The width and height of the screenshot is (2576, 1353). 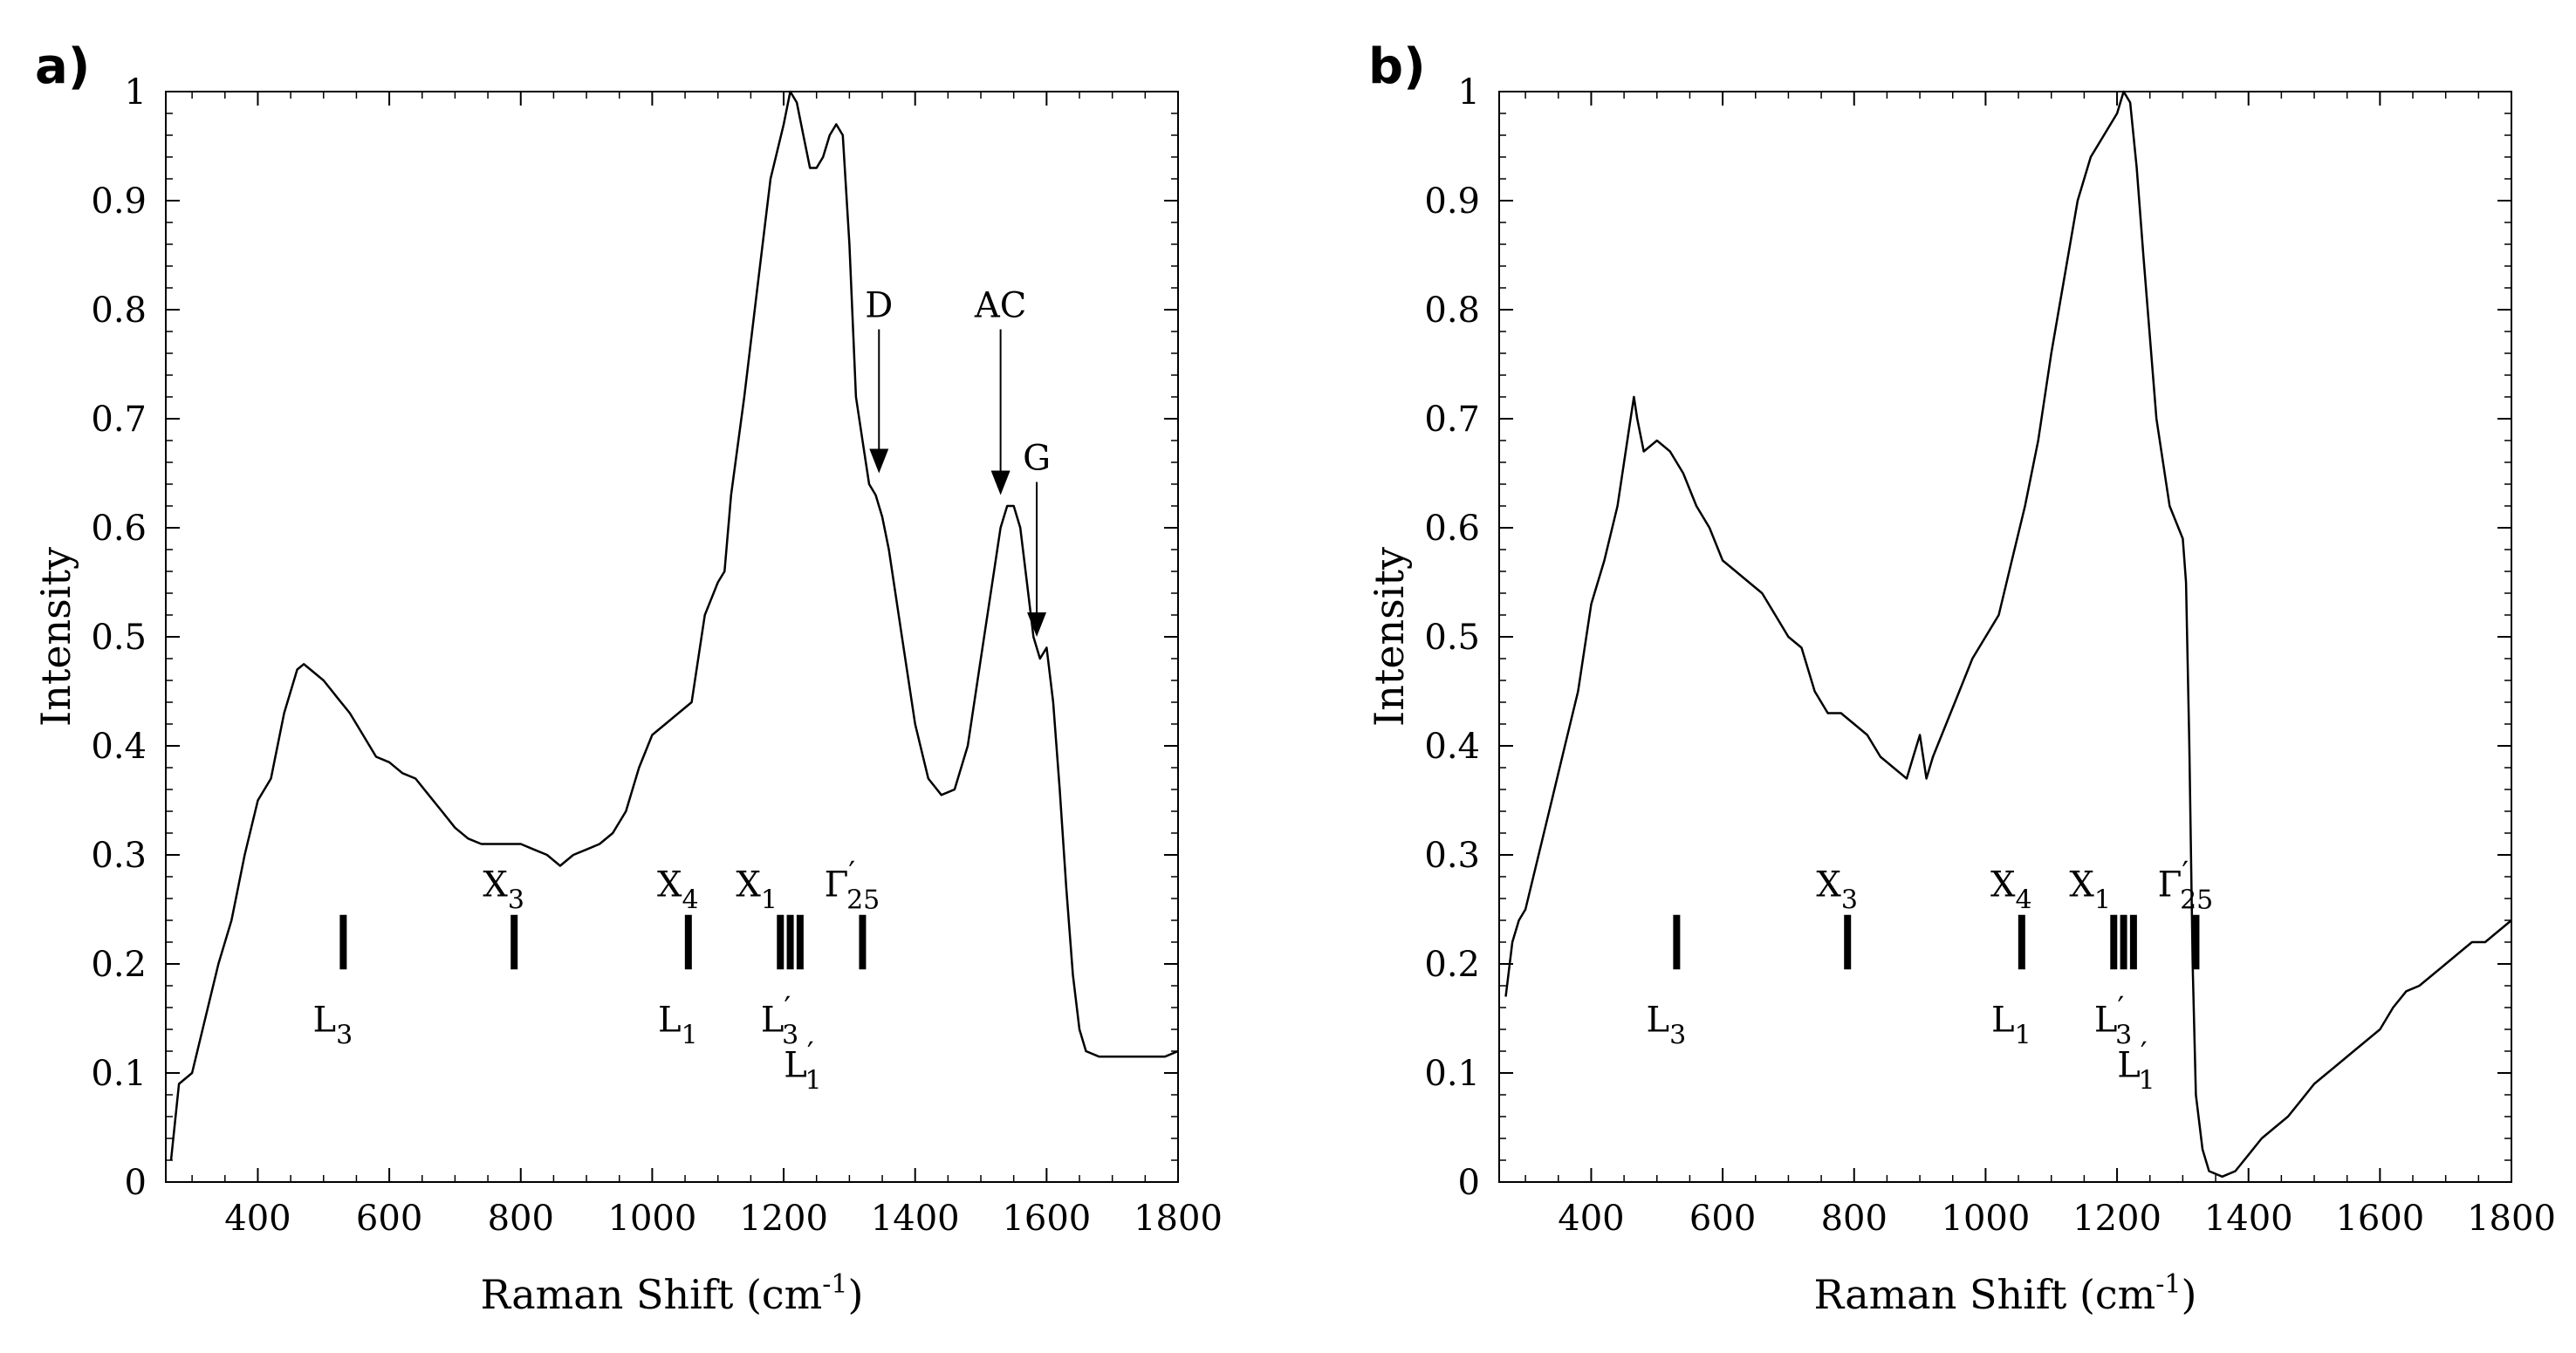 I want to click on arrow-label: D, so click(x=879, y=306).